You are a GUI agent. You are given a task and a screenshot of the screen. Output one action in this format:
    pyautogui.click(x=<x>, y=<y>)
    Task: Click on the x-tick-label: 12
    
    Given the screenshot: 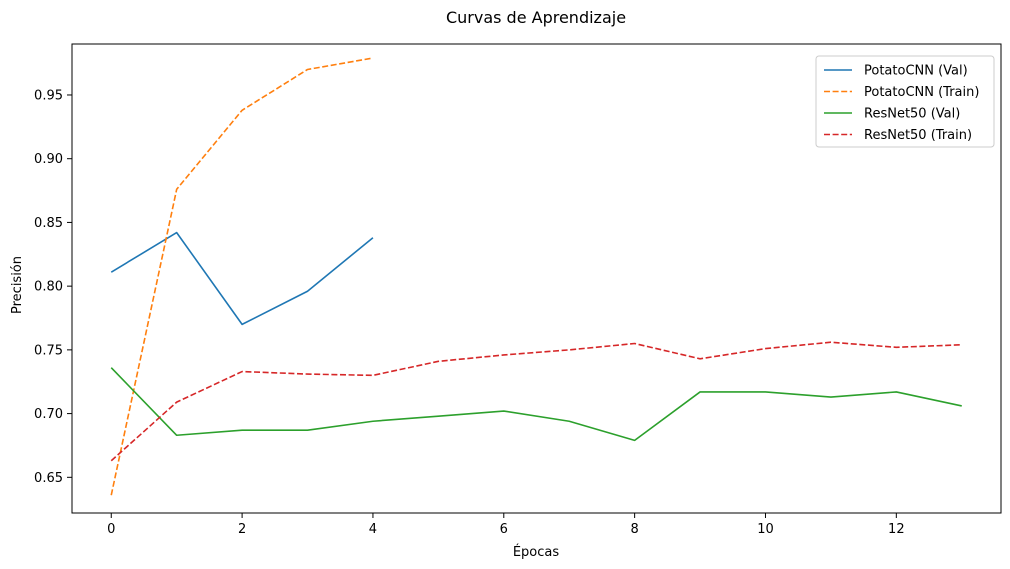 What is the action you would take?
    pyautogui.click(x=896, y=529)
    